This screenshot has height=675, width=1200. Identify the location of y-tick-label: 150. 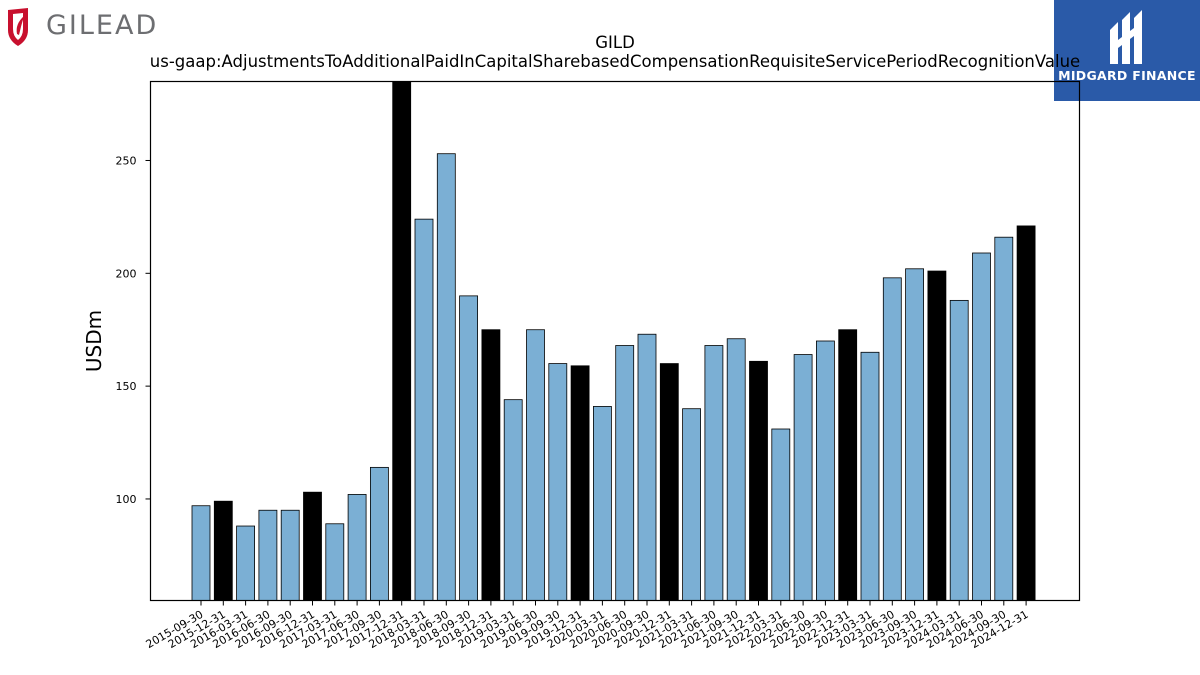
(126, 386).